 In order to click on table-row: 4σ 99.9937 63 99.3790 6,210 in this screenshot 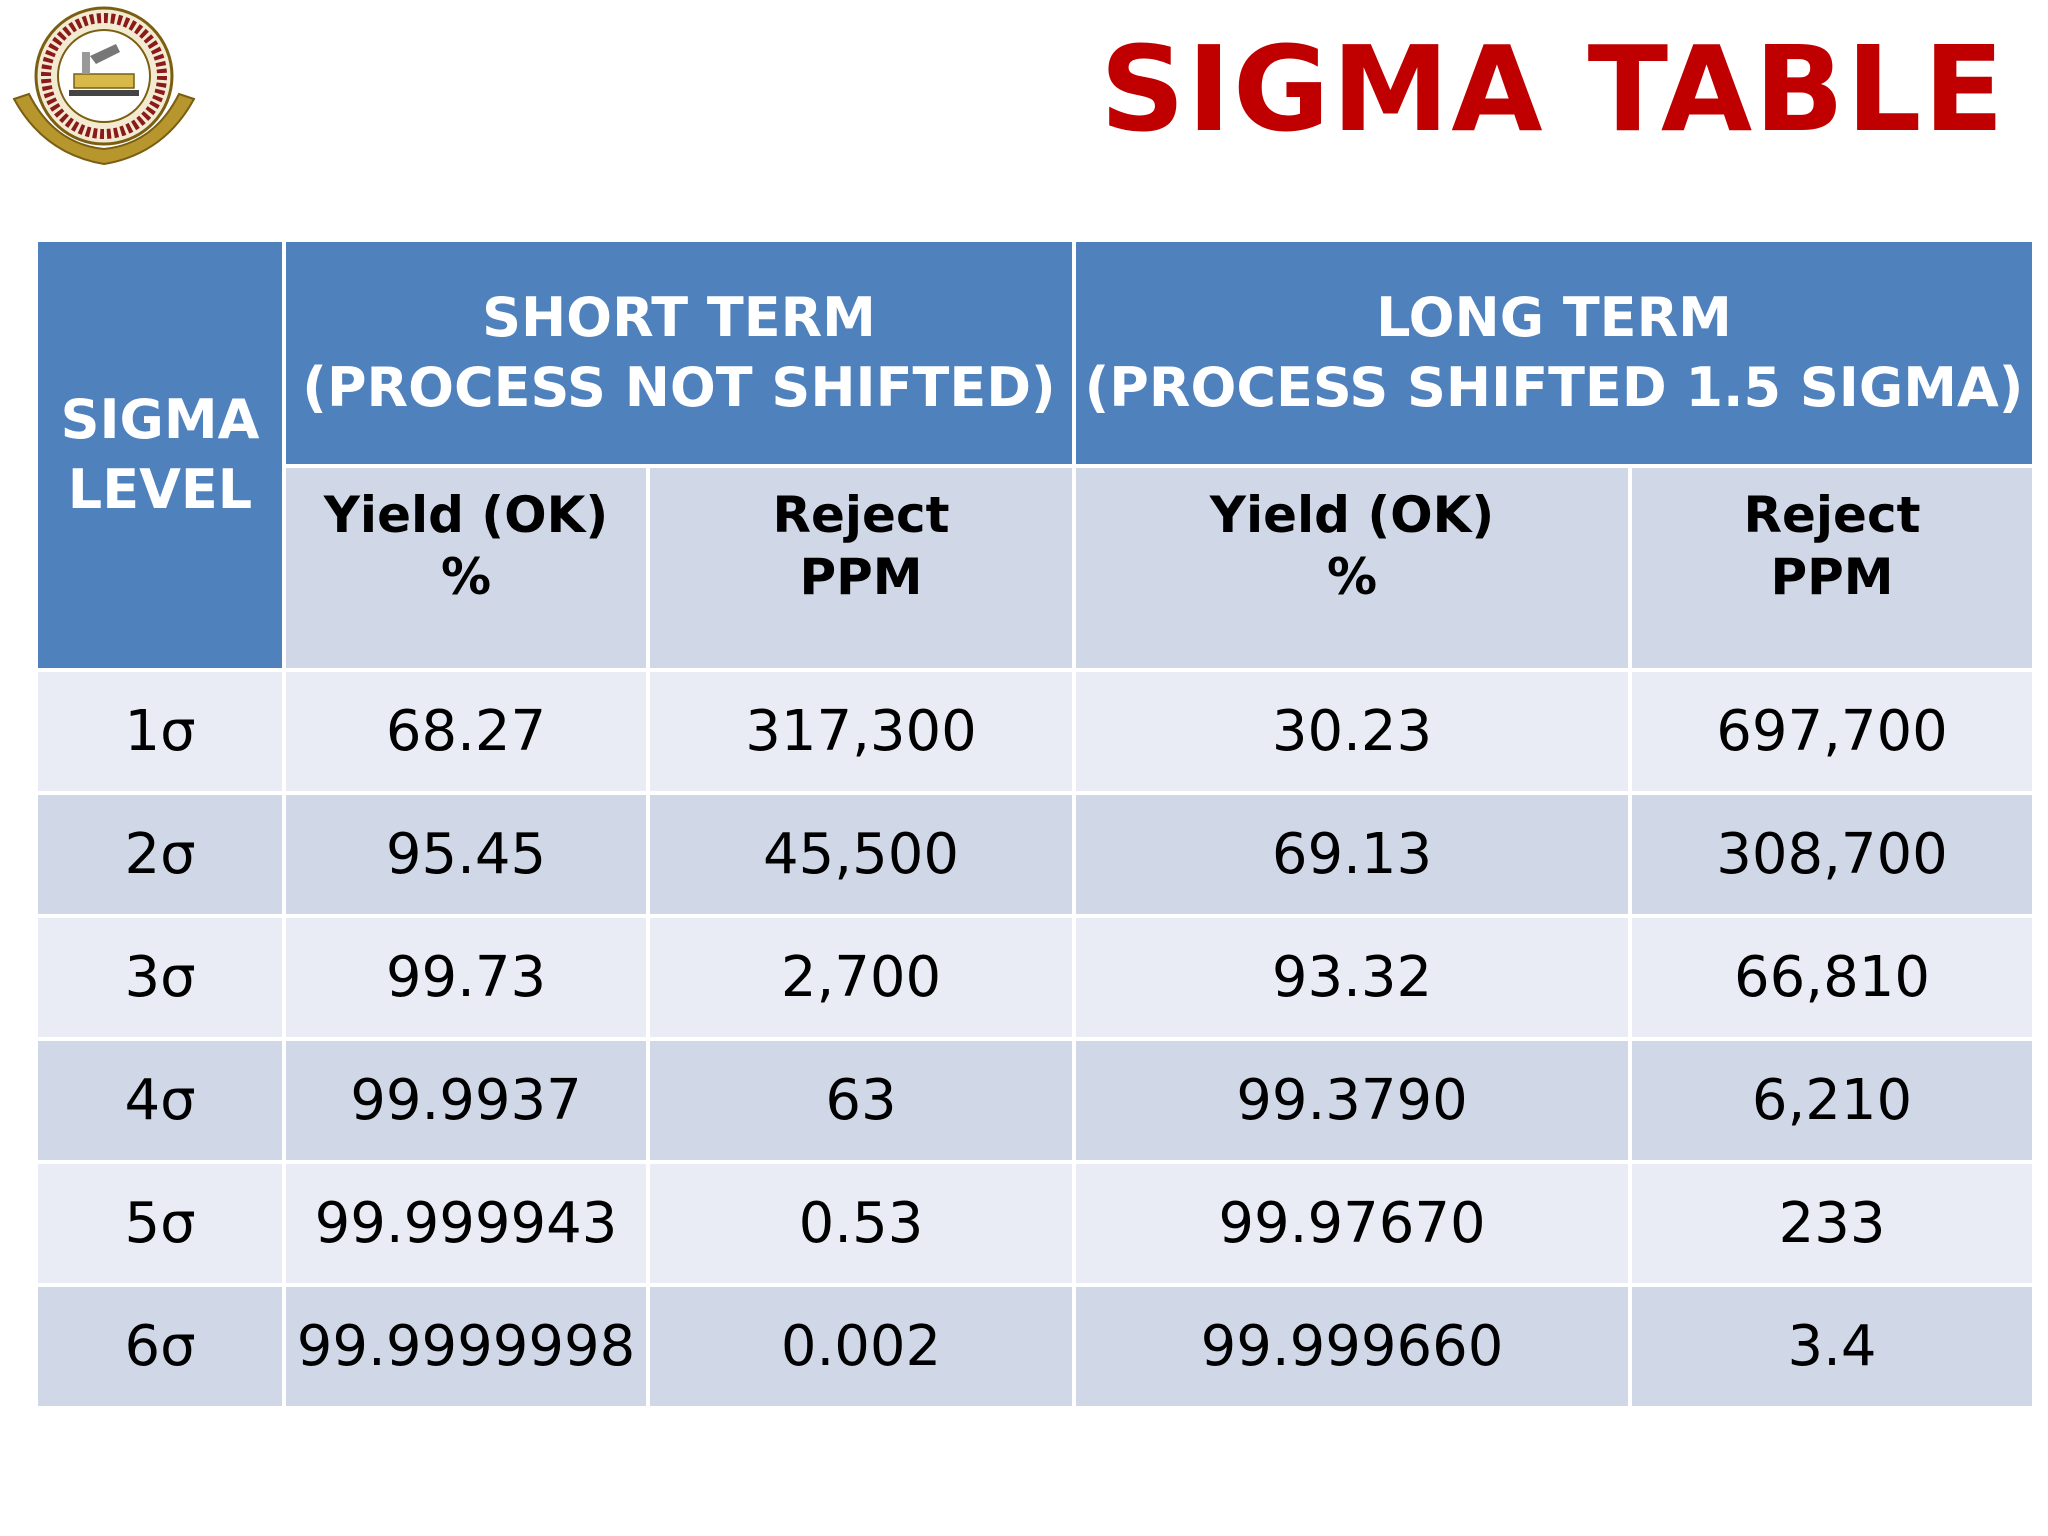, I will do `click(1035, 1100)`.